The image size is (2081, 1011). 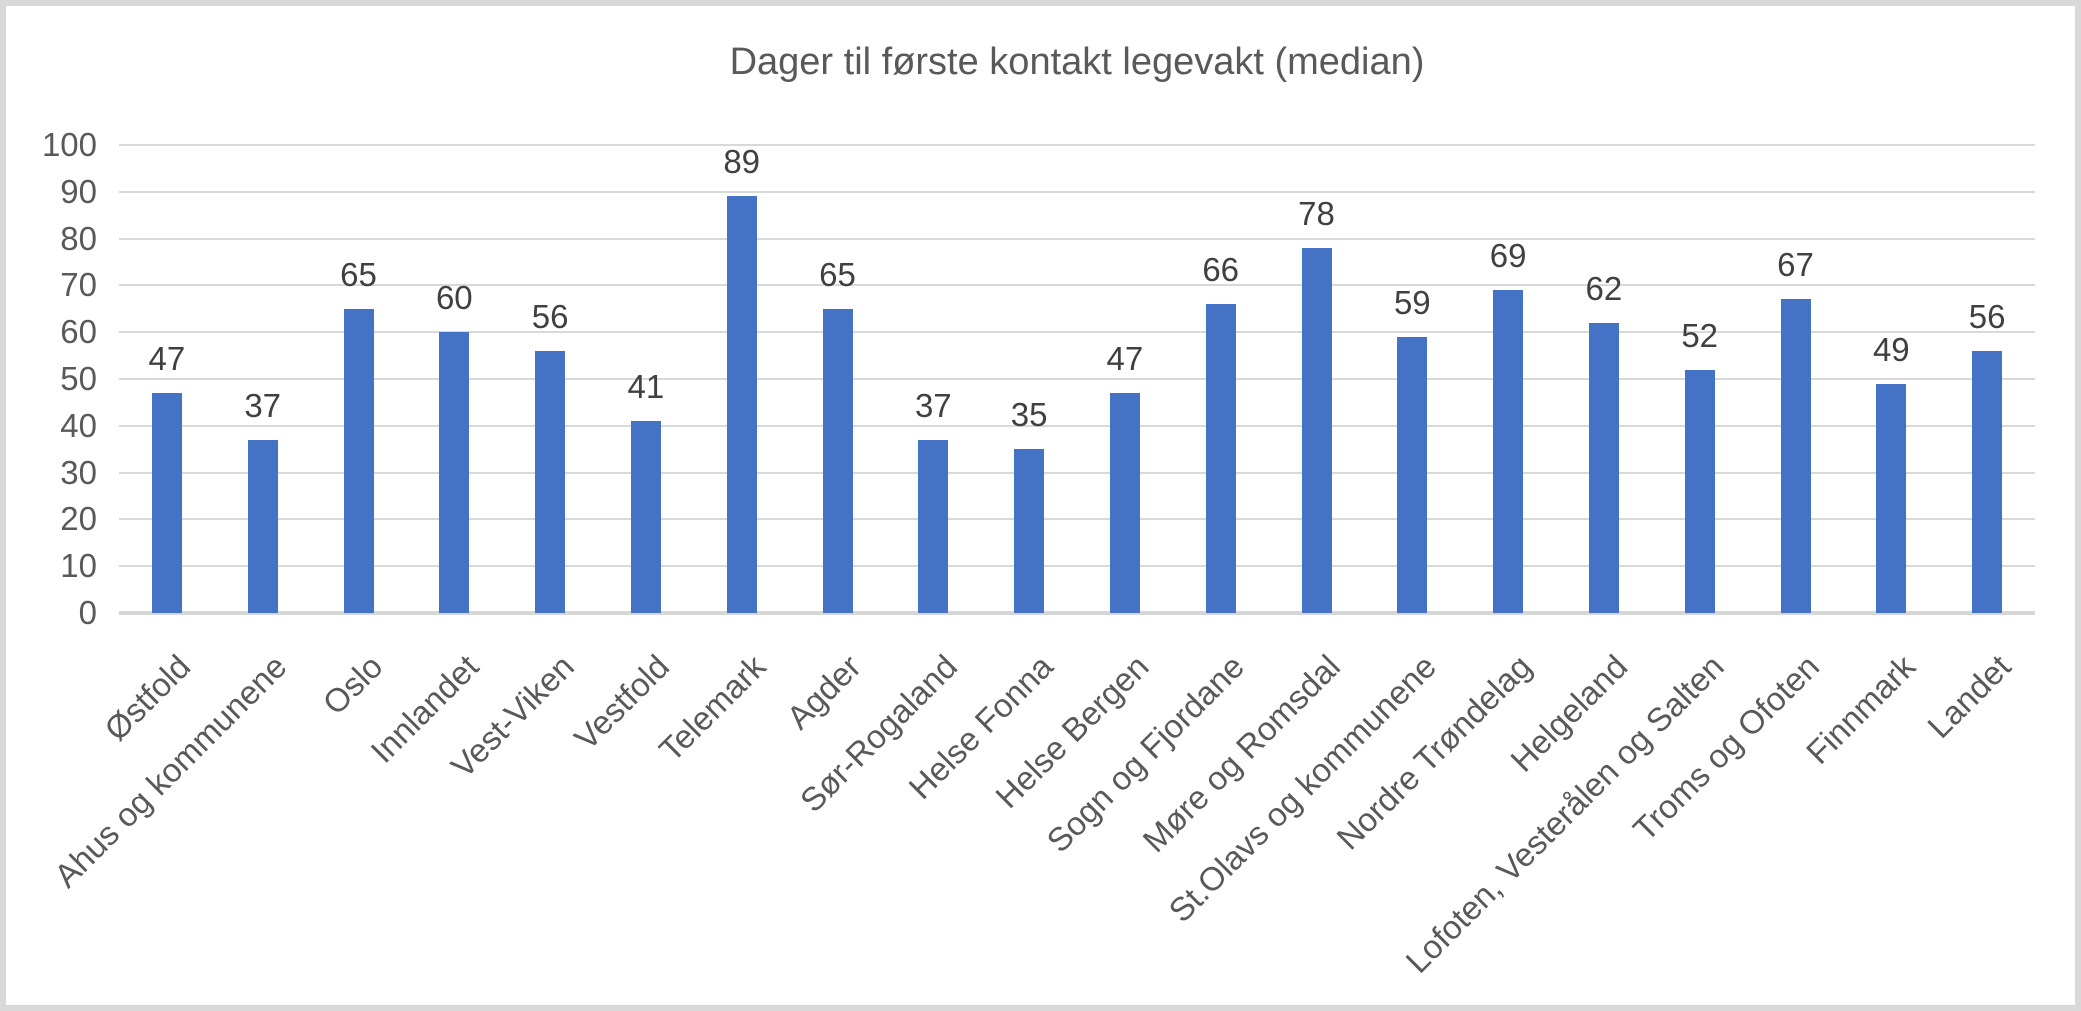 I want to click on y-tick-label: 100, so click(x=69, y=144).